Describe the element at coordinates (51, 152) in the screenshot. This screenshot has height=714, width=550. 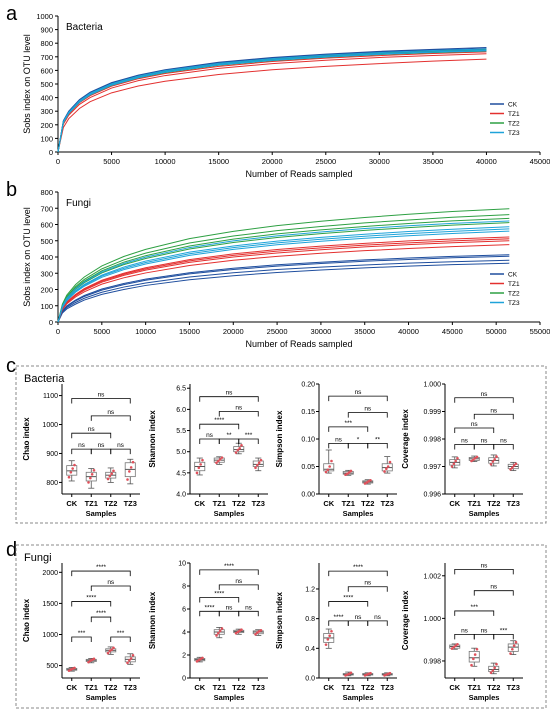
I see `y-tick-label: 0` at that location.